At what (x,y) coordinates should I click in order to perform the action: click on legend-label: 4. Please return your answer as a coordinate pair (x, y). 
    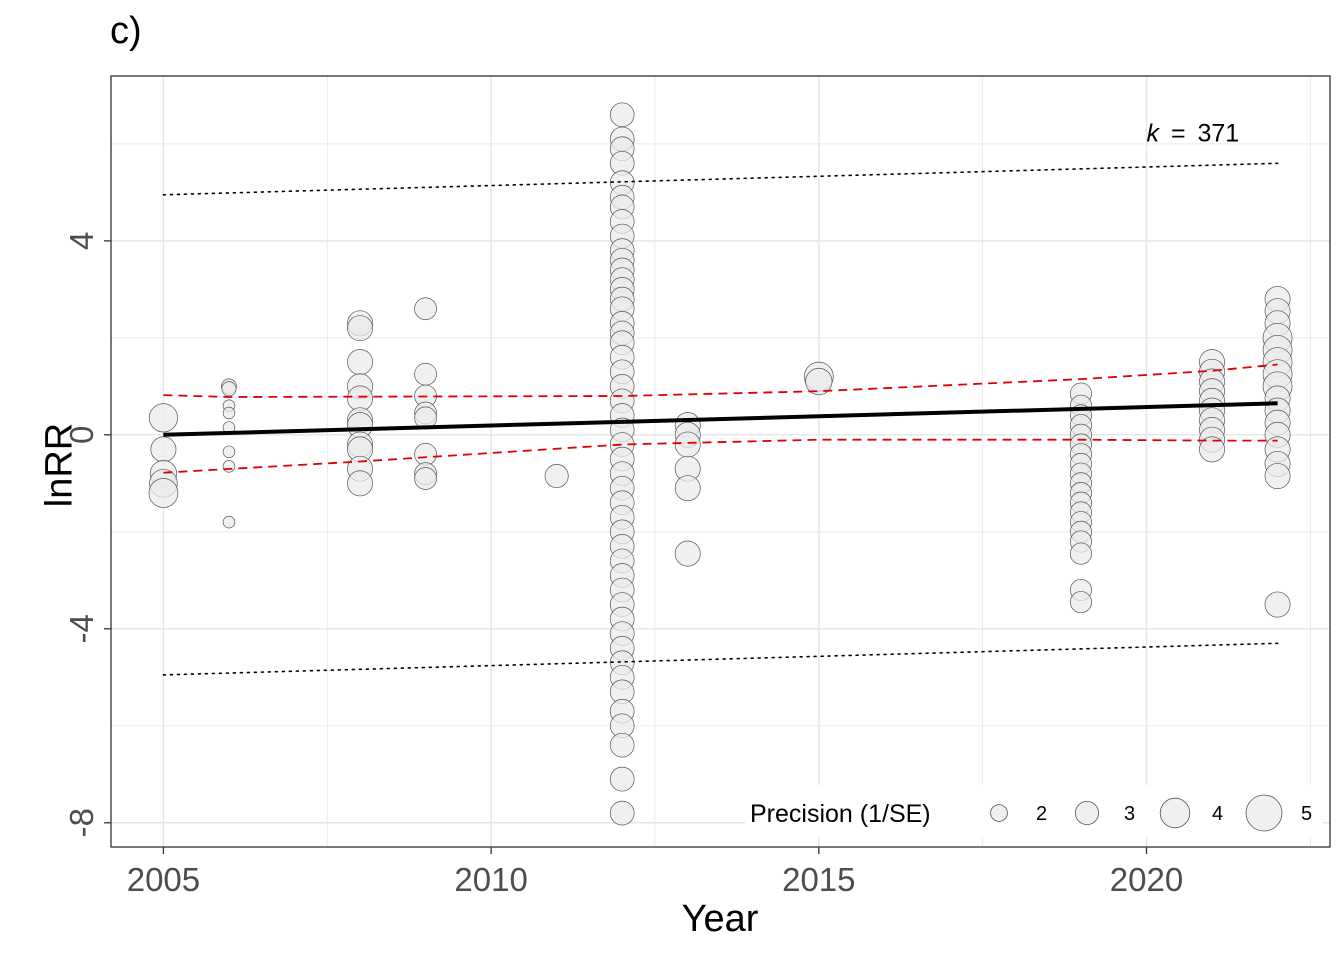
    Looking at the image, I should click on (1217, 814).